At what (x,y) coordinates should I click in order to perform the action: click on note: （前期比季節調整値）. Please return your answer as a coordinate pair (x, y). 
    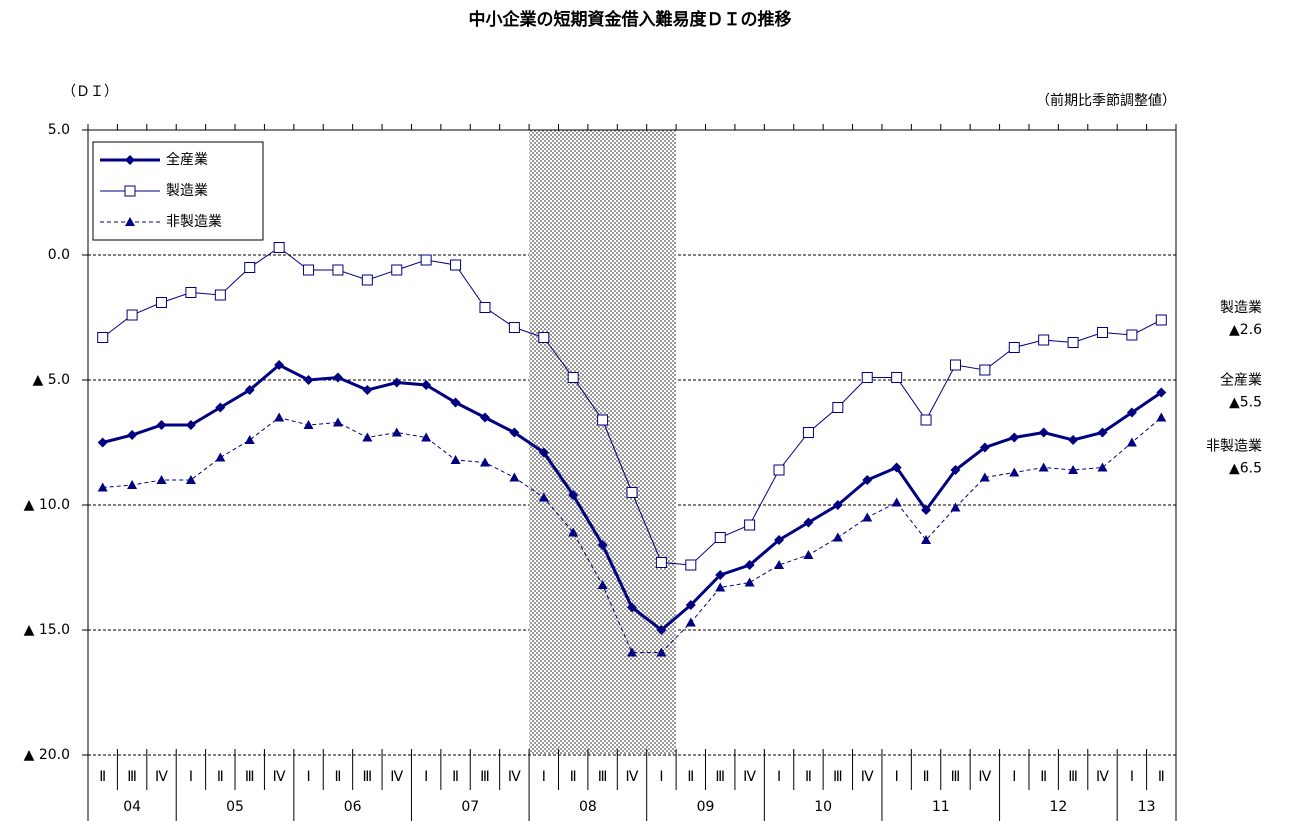
    Looking at the image, I should click on (1106, 100).